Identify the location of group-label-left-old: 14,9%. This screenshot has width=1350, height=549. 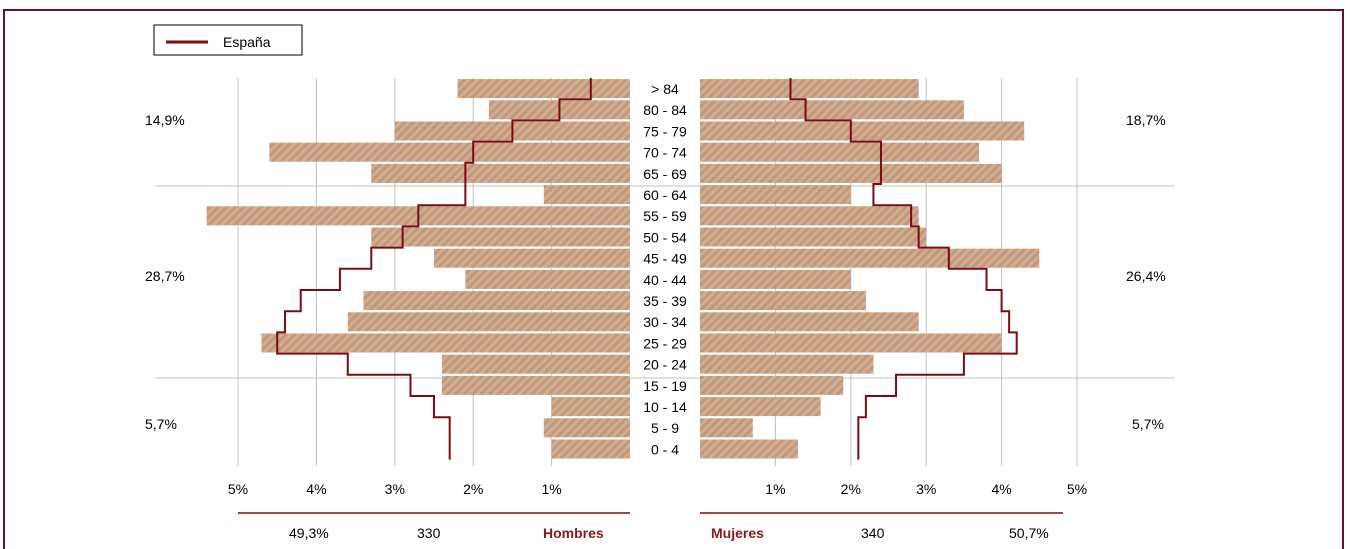
(165, 120).